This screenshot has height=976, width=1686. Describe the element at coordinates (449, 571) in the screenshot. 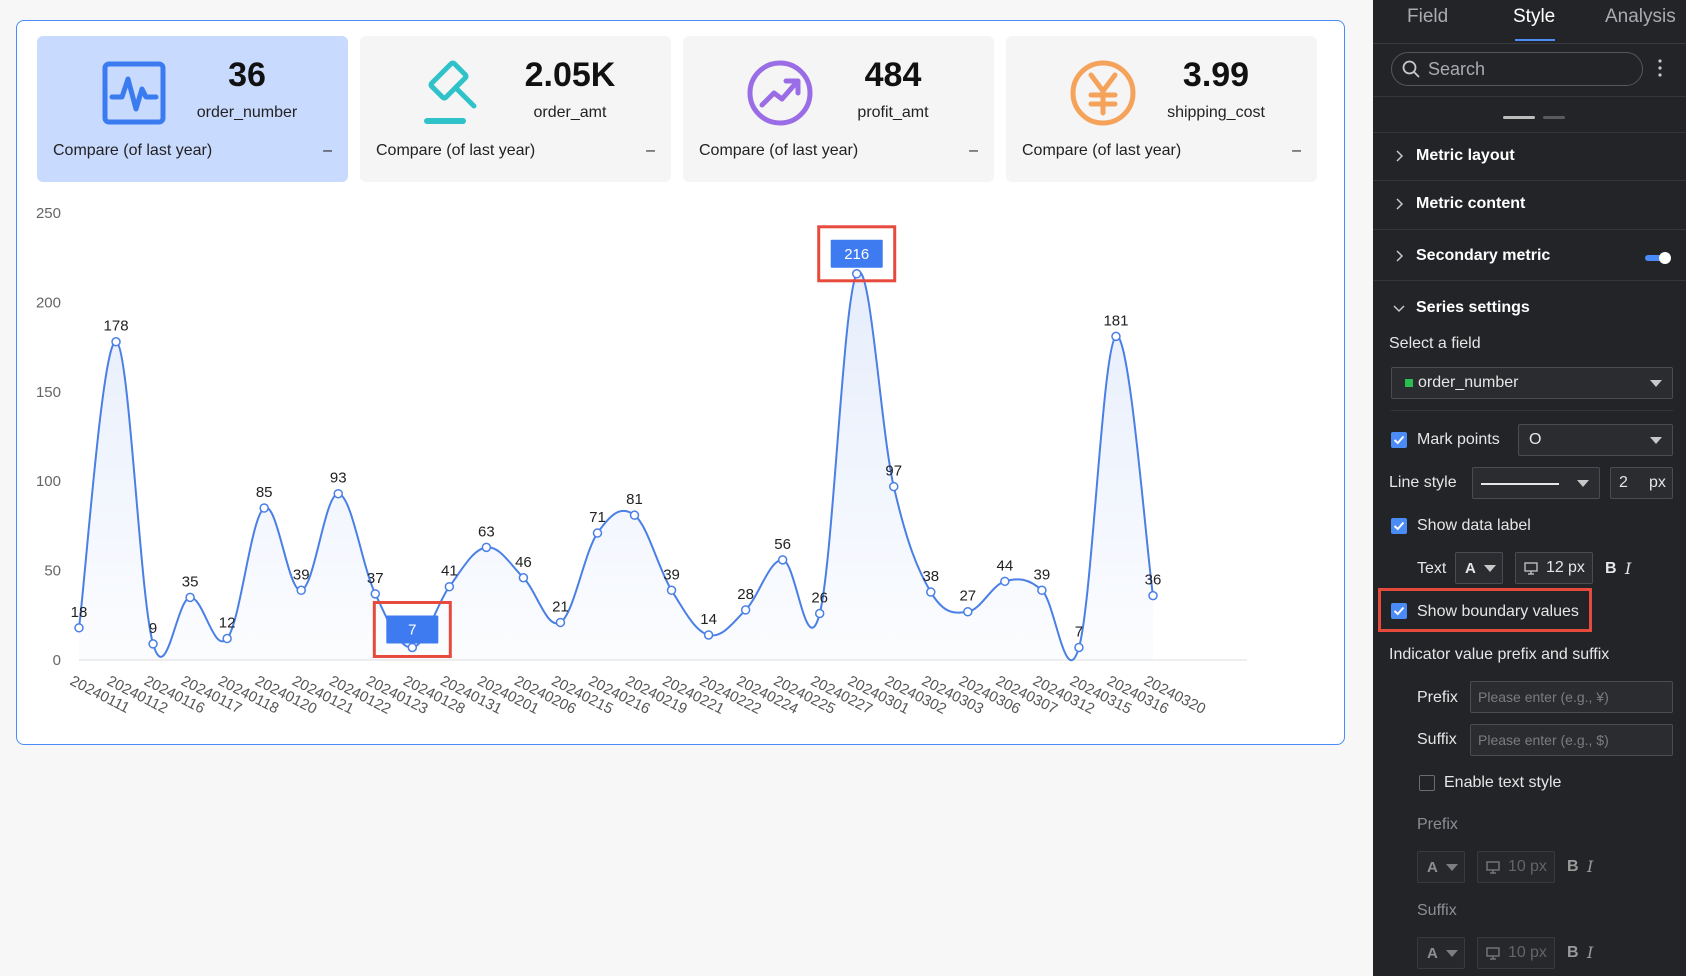

I see `data-label: 41` at that location.